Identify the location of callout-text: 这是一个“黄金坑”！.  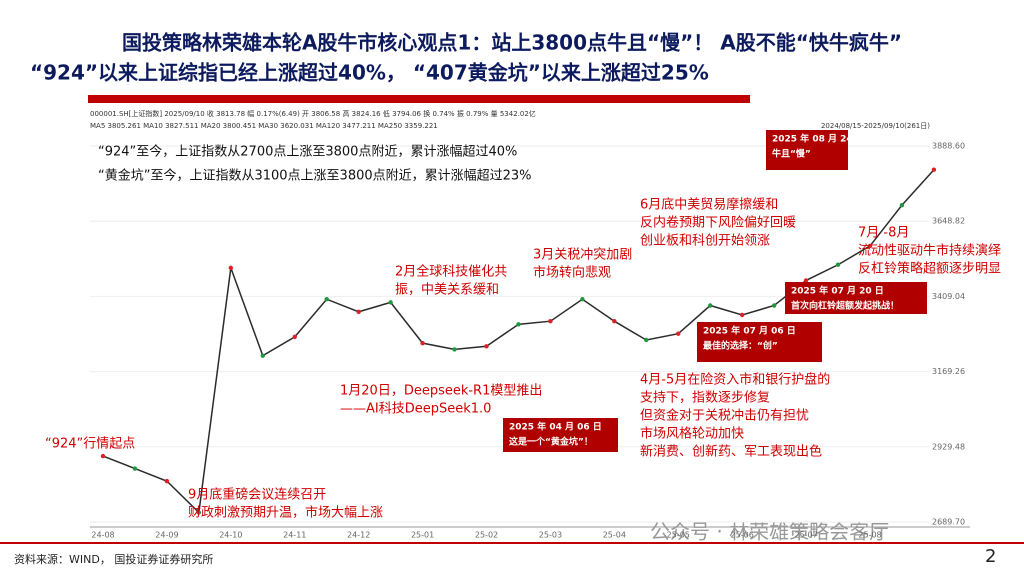
(551, 442).